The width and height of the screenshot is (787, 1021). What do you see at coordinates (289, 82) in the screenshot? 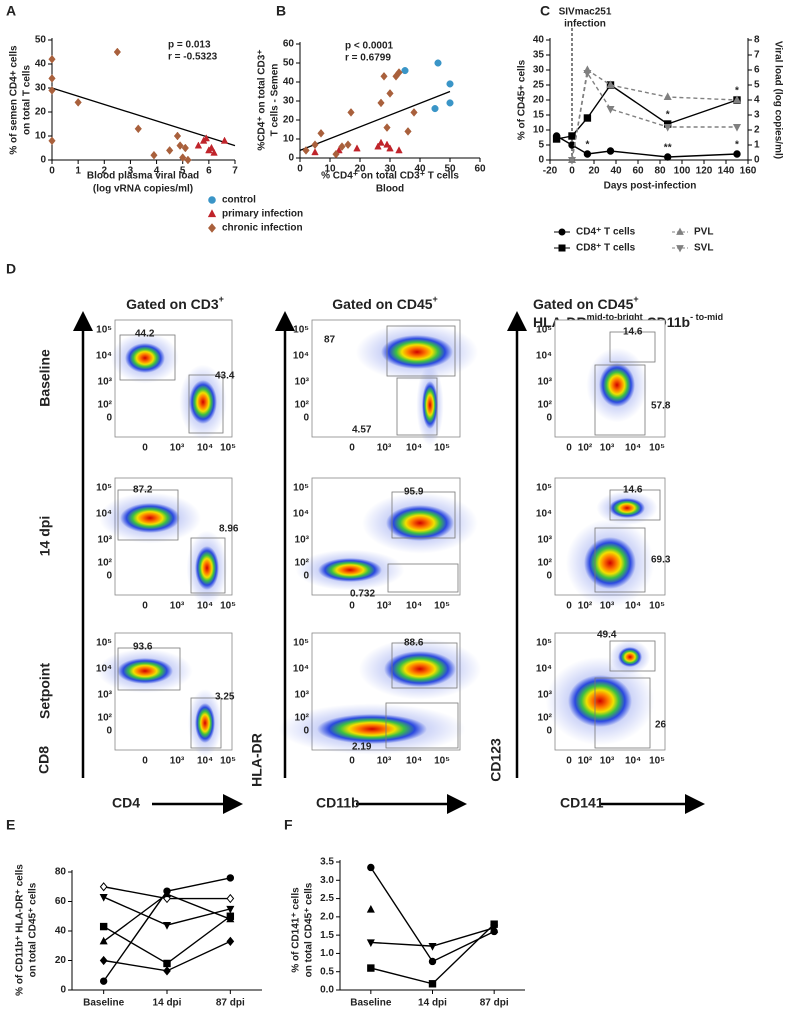
I see `y-tick-label: 40` at bounding box center [289, 82].